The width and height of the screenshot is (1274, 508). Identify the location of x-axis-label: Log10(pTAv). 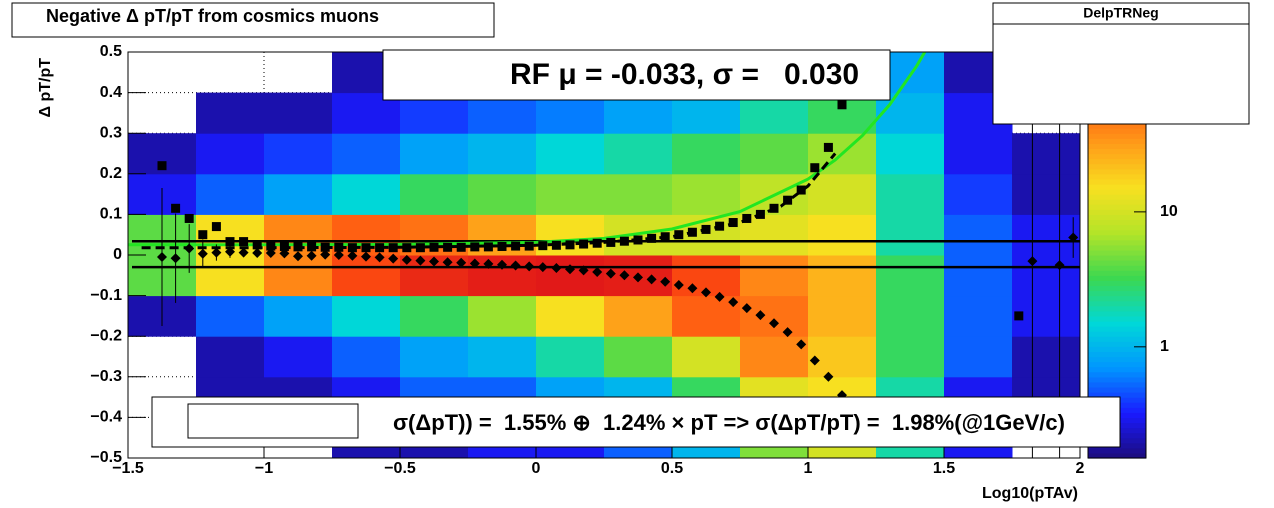
(1030, 493).